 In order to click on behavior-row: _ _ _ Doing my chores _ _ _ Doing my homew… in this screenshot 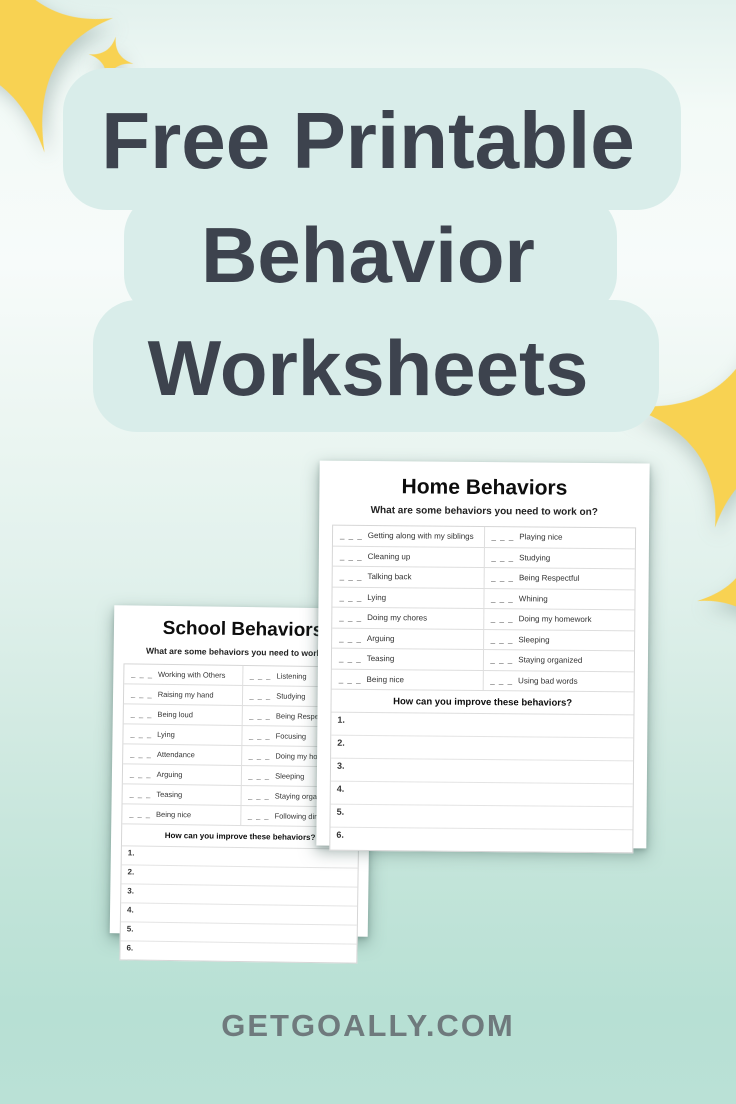, I will do `click(483, 619)`.